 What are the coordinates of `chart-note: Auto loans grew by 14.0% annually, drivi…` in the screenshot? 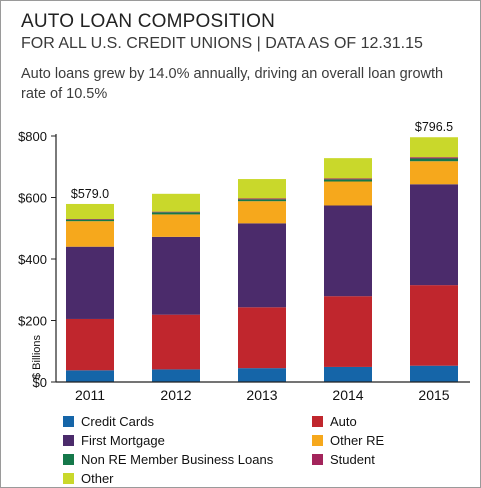 It's located at (232, 84).